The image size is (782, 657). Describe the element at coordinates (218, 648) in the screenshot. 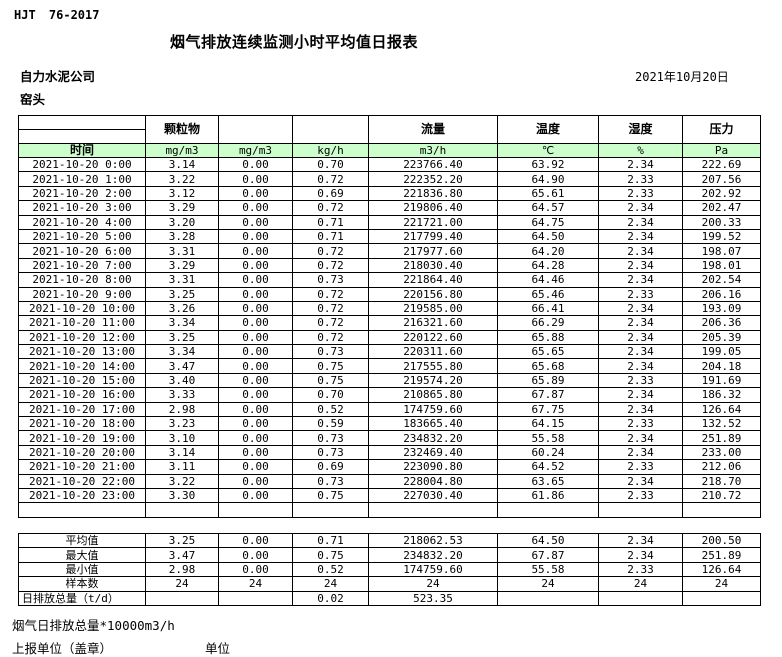

I see `unit-label: 单位` at that location.